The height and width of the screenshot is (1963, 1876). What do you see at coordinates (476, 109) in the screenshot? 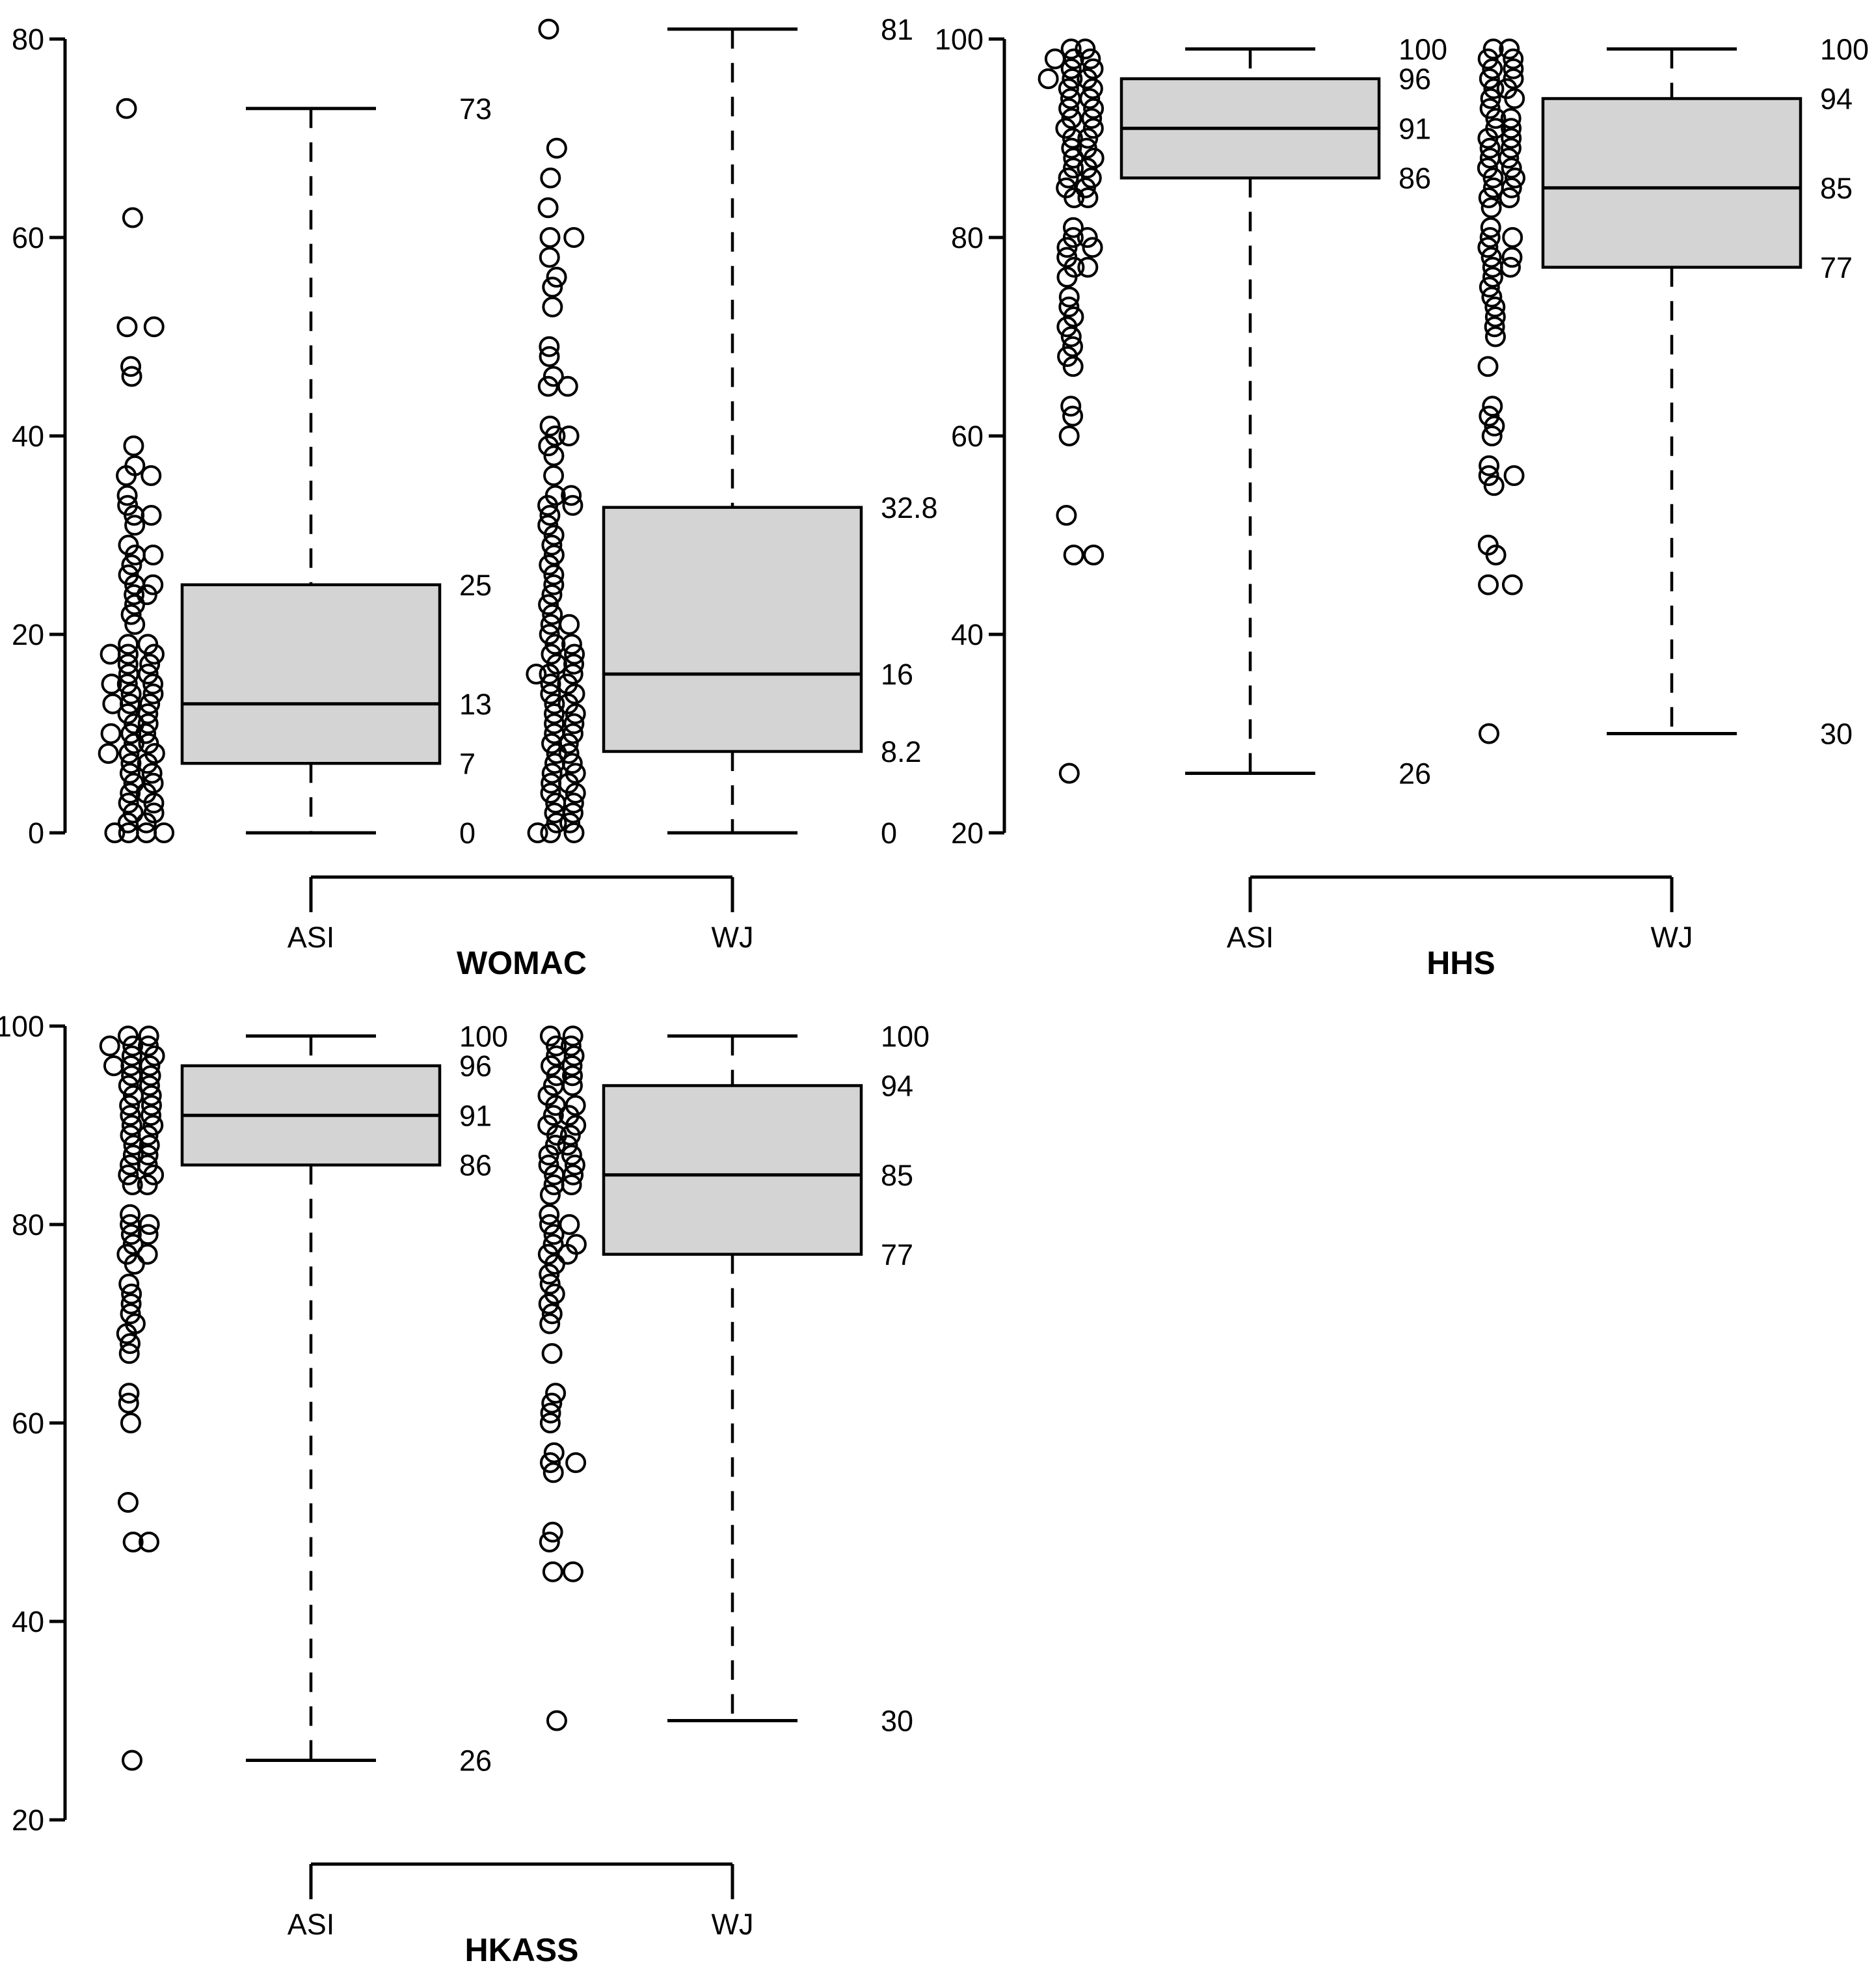
I see `stat-label-whisker_high: 73` at bounding box center [476, 109].